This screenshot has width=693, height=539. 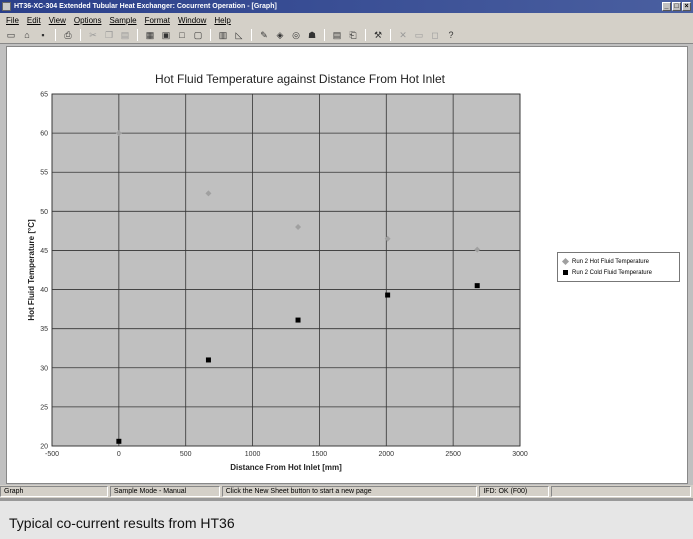 I want to click on view-icon: ▦, so click(x=150, y=34).